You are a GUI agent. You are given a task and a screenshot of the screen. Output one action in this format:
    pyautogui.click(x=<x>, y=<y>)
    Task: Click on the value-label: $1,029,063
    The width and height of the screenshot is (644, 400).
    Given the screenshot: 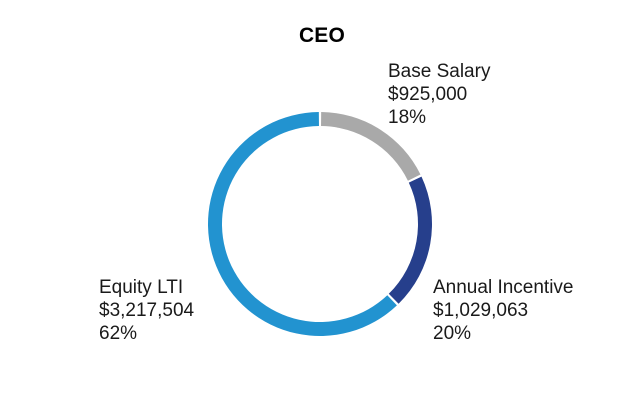 What is the action you would take?
    pyautogui.click(x=481, y=310)
    